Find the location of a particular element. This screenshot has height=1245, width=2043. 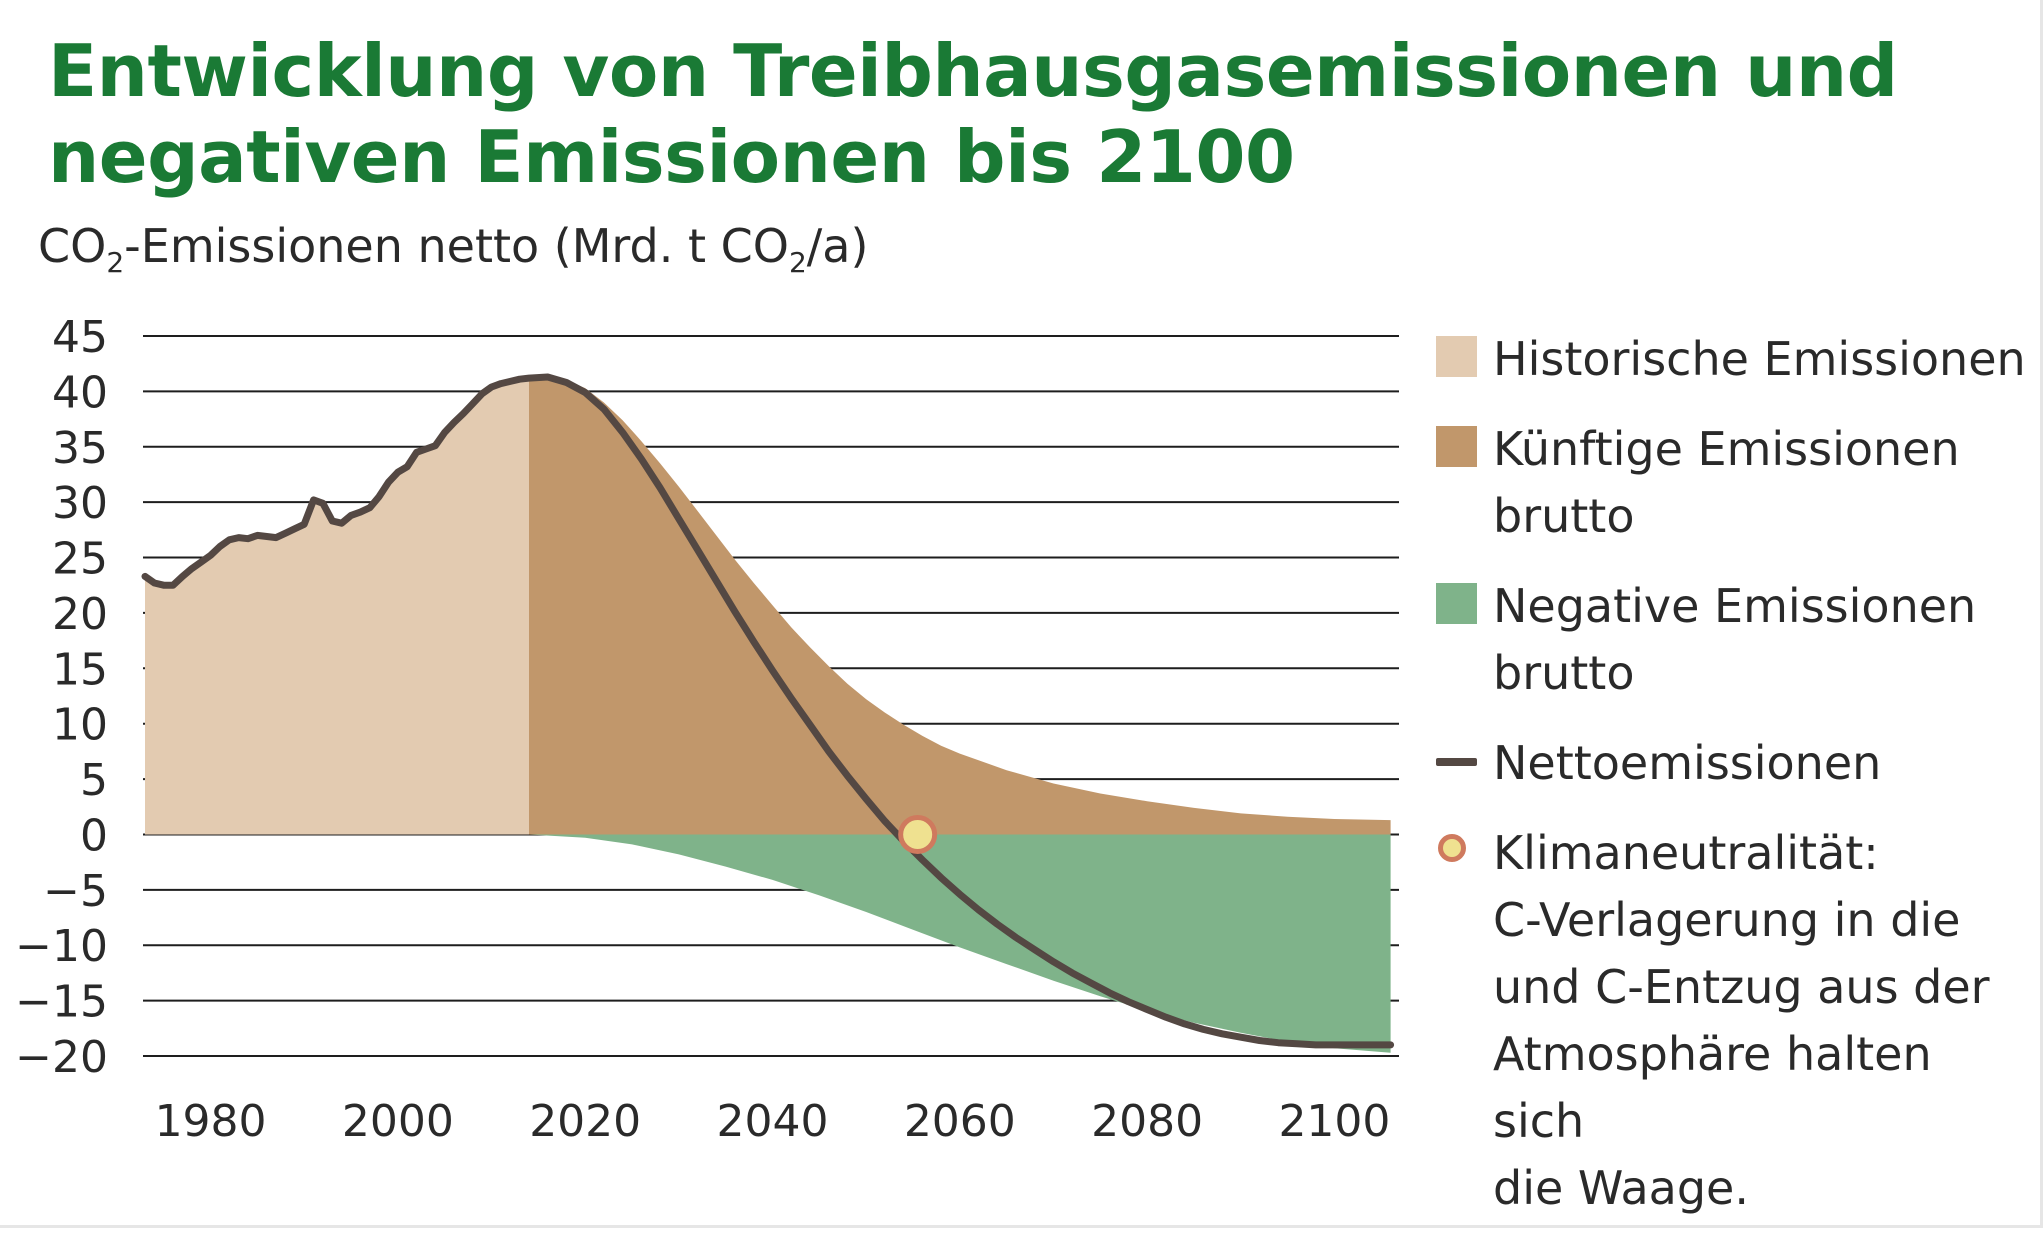

y-tick-label: 35 is located at coordinates (80, 448).